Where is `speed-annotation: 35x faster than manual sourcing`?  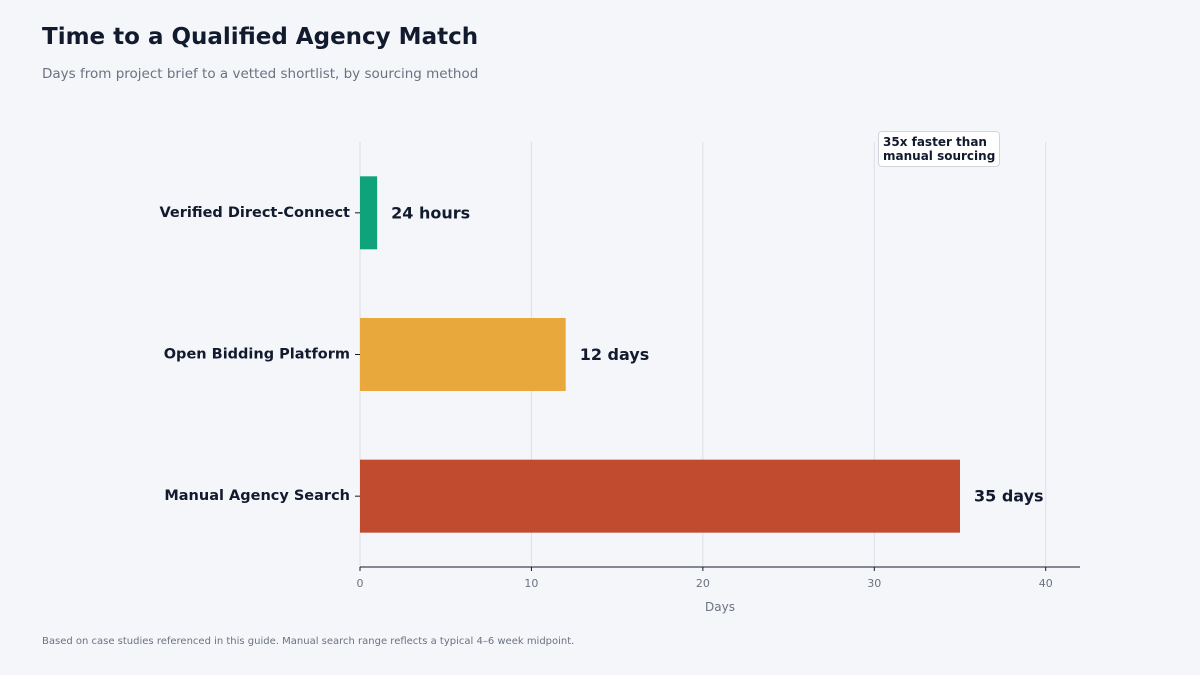
speed-annotation: 35x faster than manual sourcing is located at coordinates (939, 149).